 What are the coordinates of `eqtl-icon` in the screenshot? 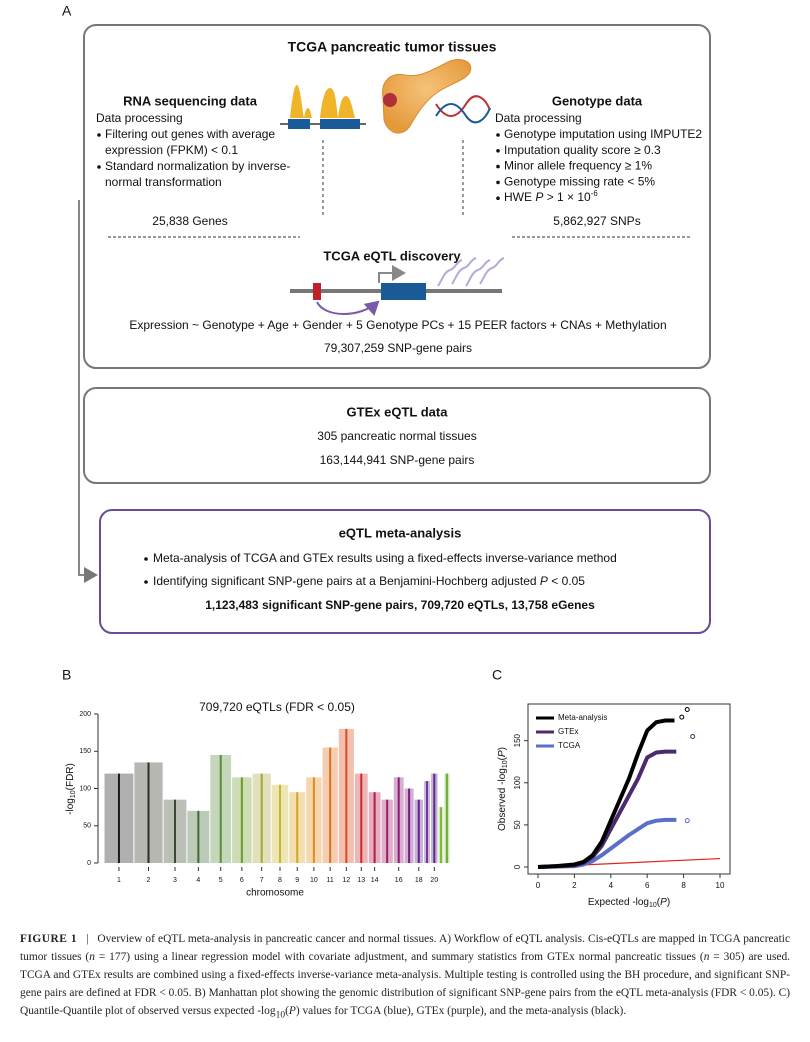 It's located at (397, 286).